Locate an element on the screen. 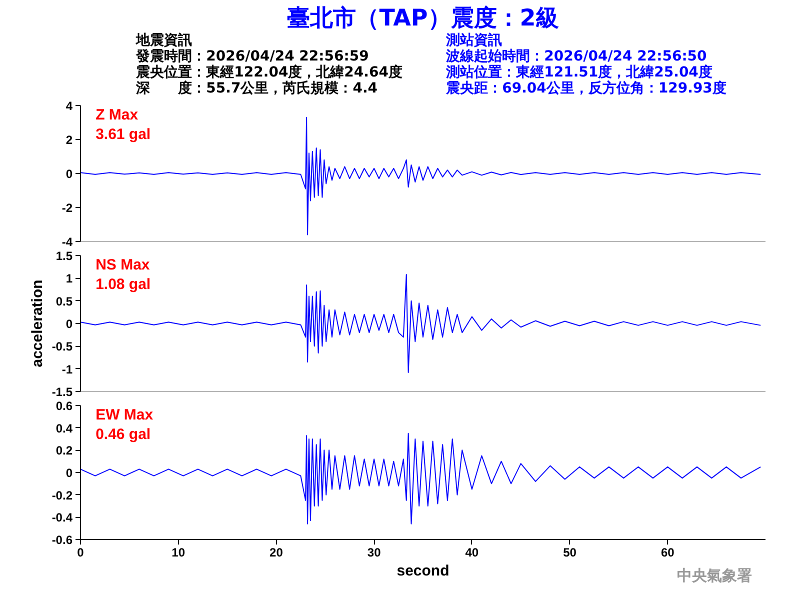  y-tick-label: -0.6 is located at coordinates (62, 540).